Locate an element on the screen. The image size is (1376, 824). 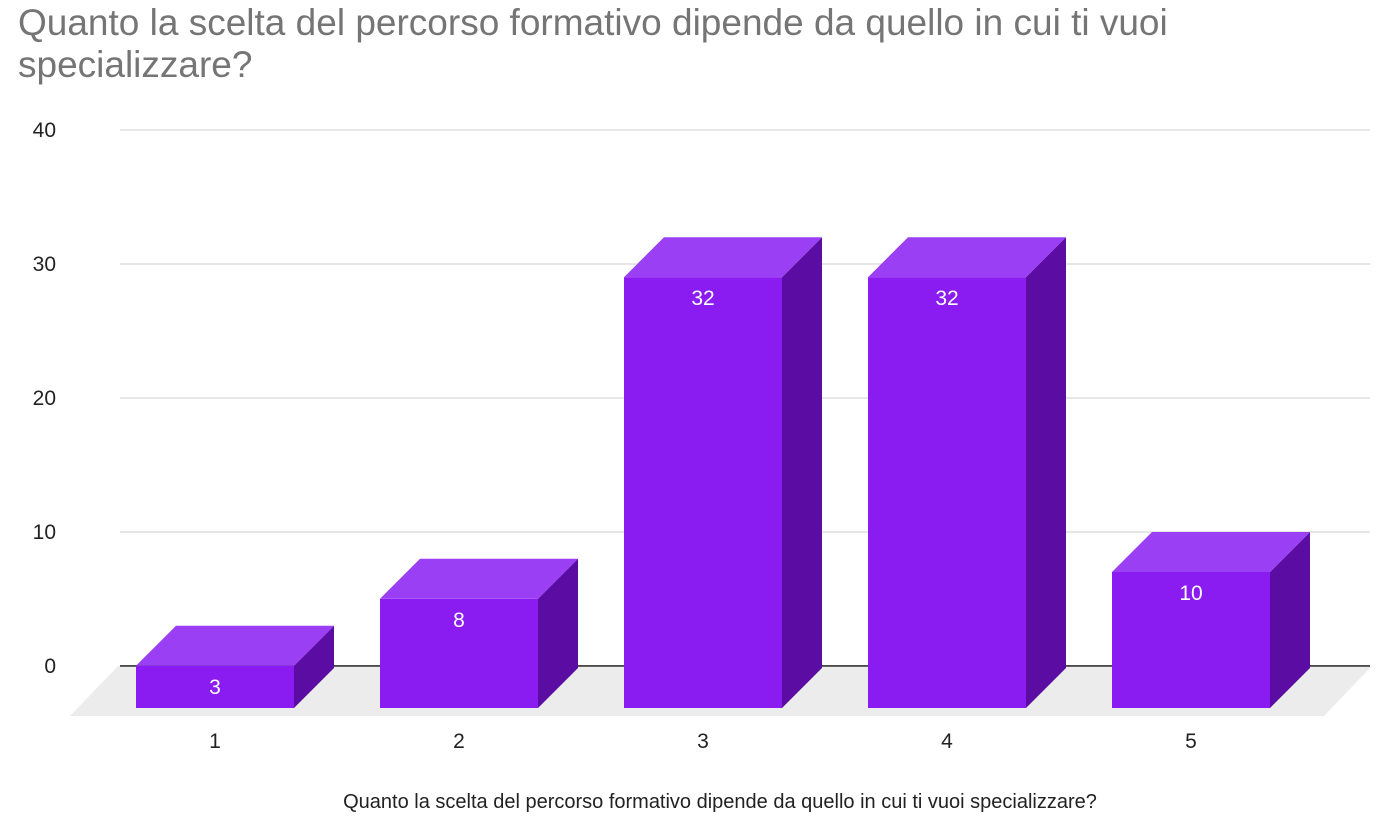
y-tick-label: 10 is located at coordinates (44, 532).